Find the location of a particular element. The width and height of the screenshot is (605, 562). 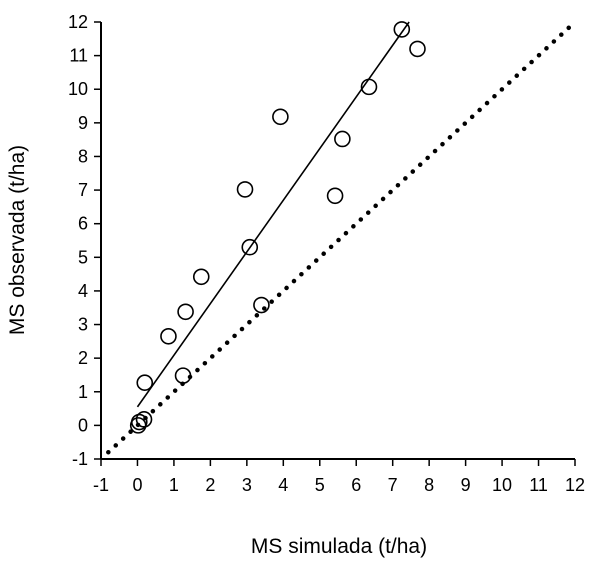

y-tick-label: 10 is located at coordinates (78, 89).